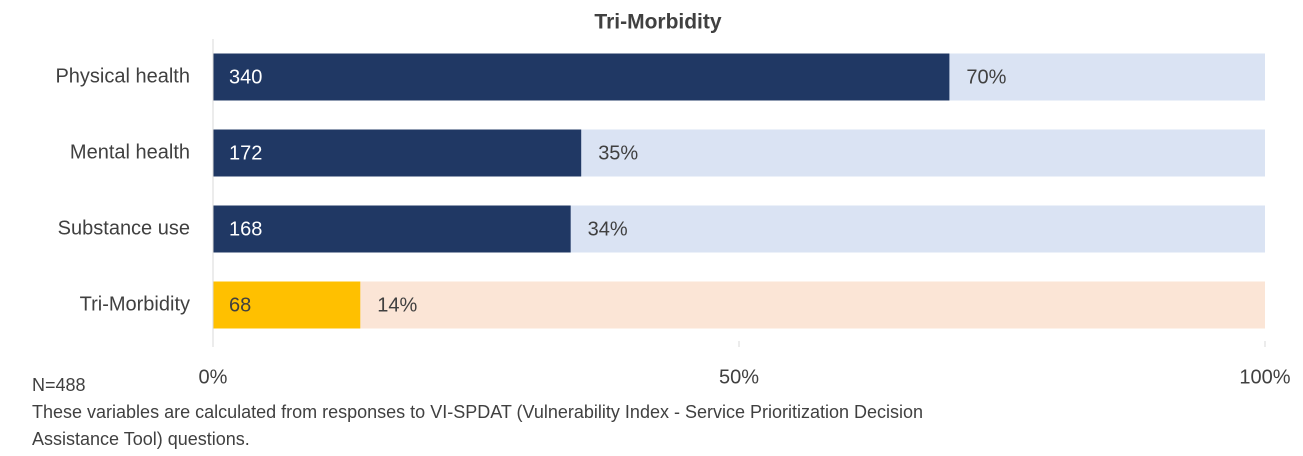  Describe the element at coordinates (618, 153) in the screenshot. I see `value-label: 35%` at that location.